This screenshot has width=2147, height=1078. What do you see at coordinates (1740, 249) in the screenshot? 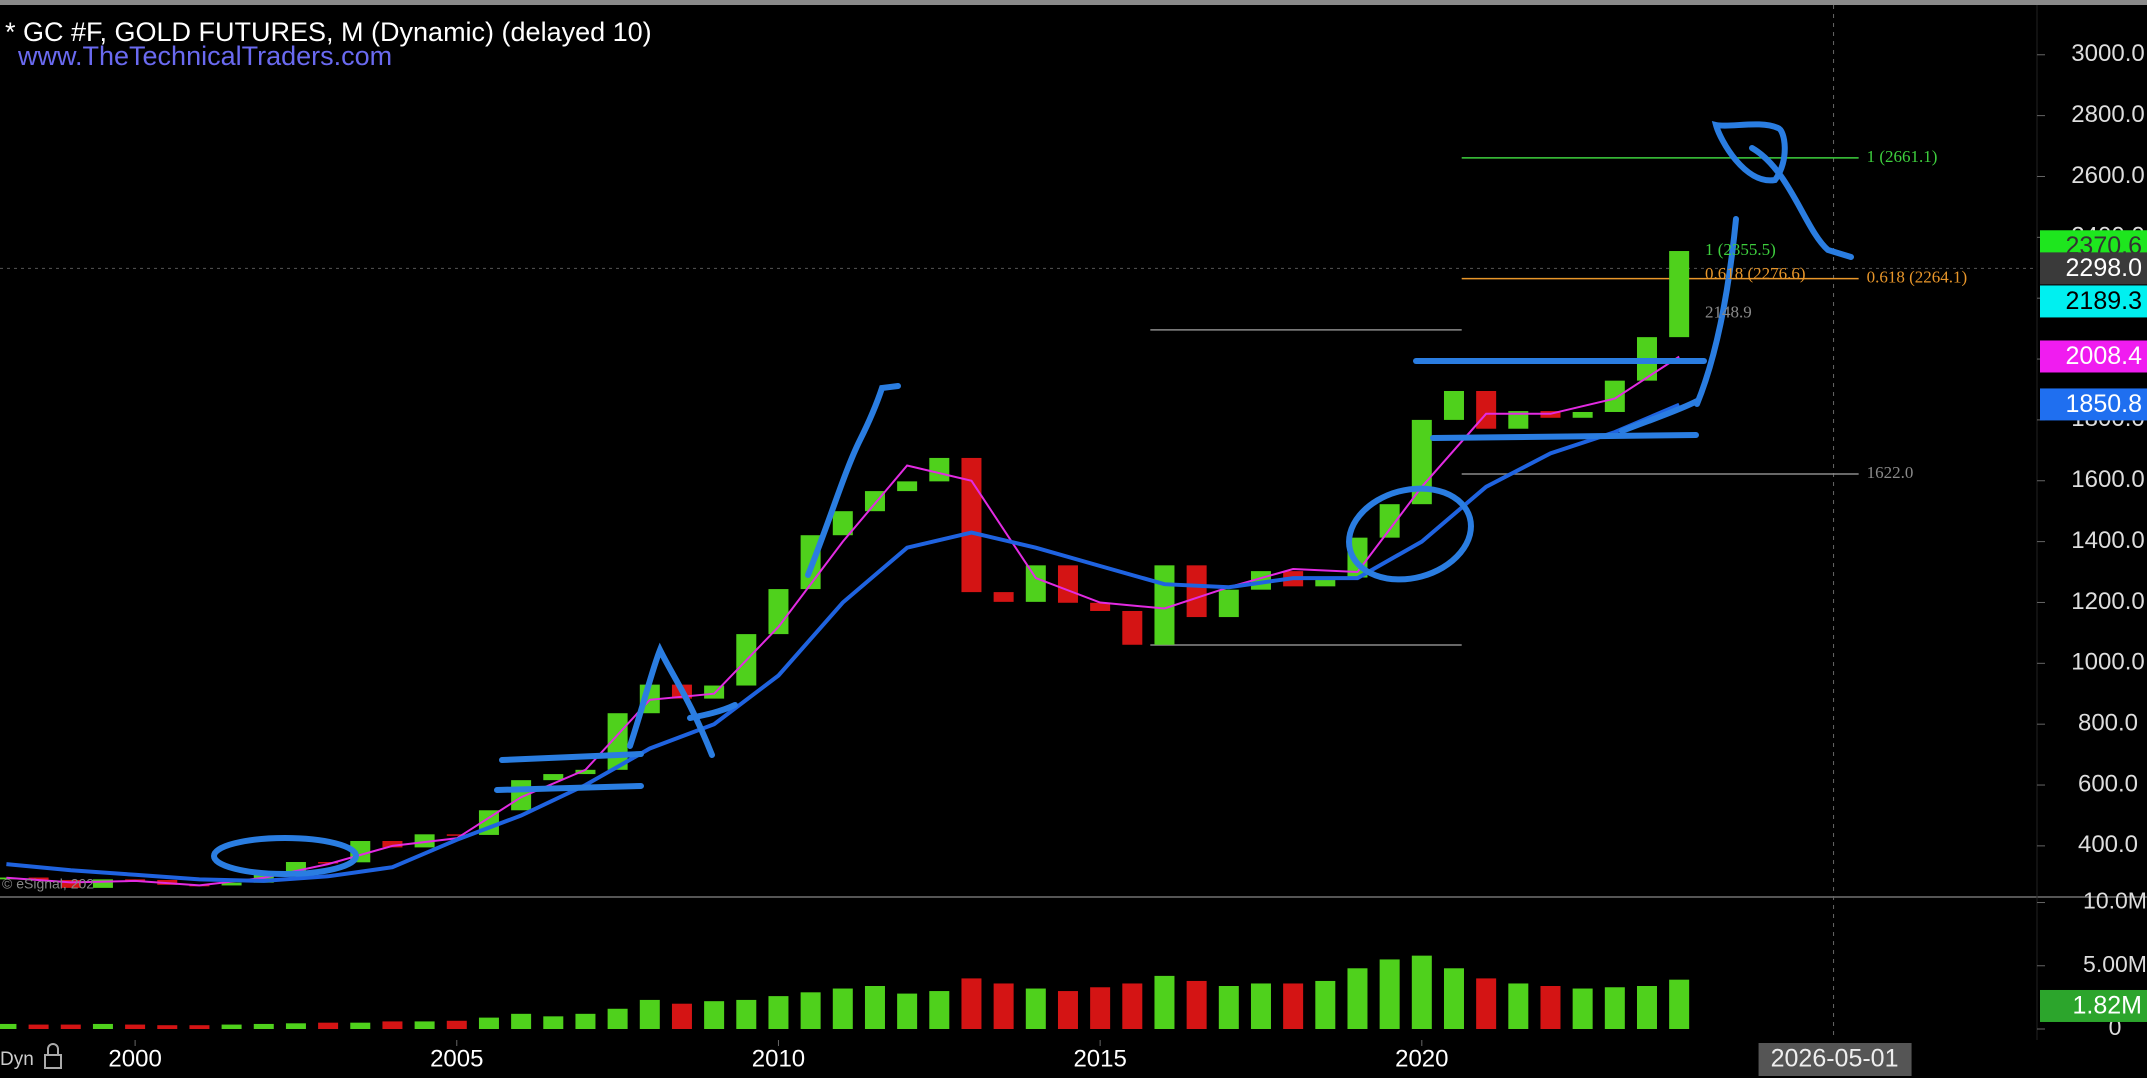
I see `level-label: 1 (2355.5)` at bounding box center [1740, 249].